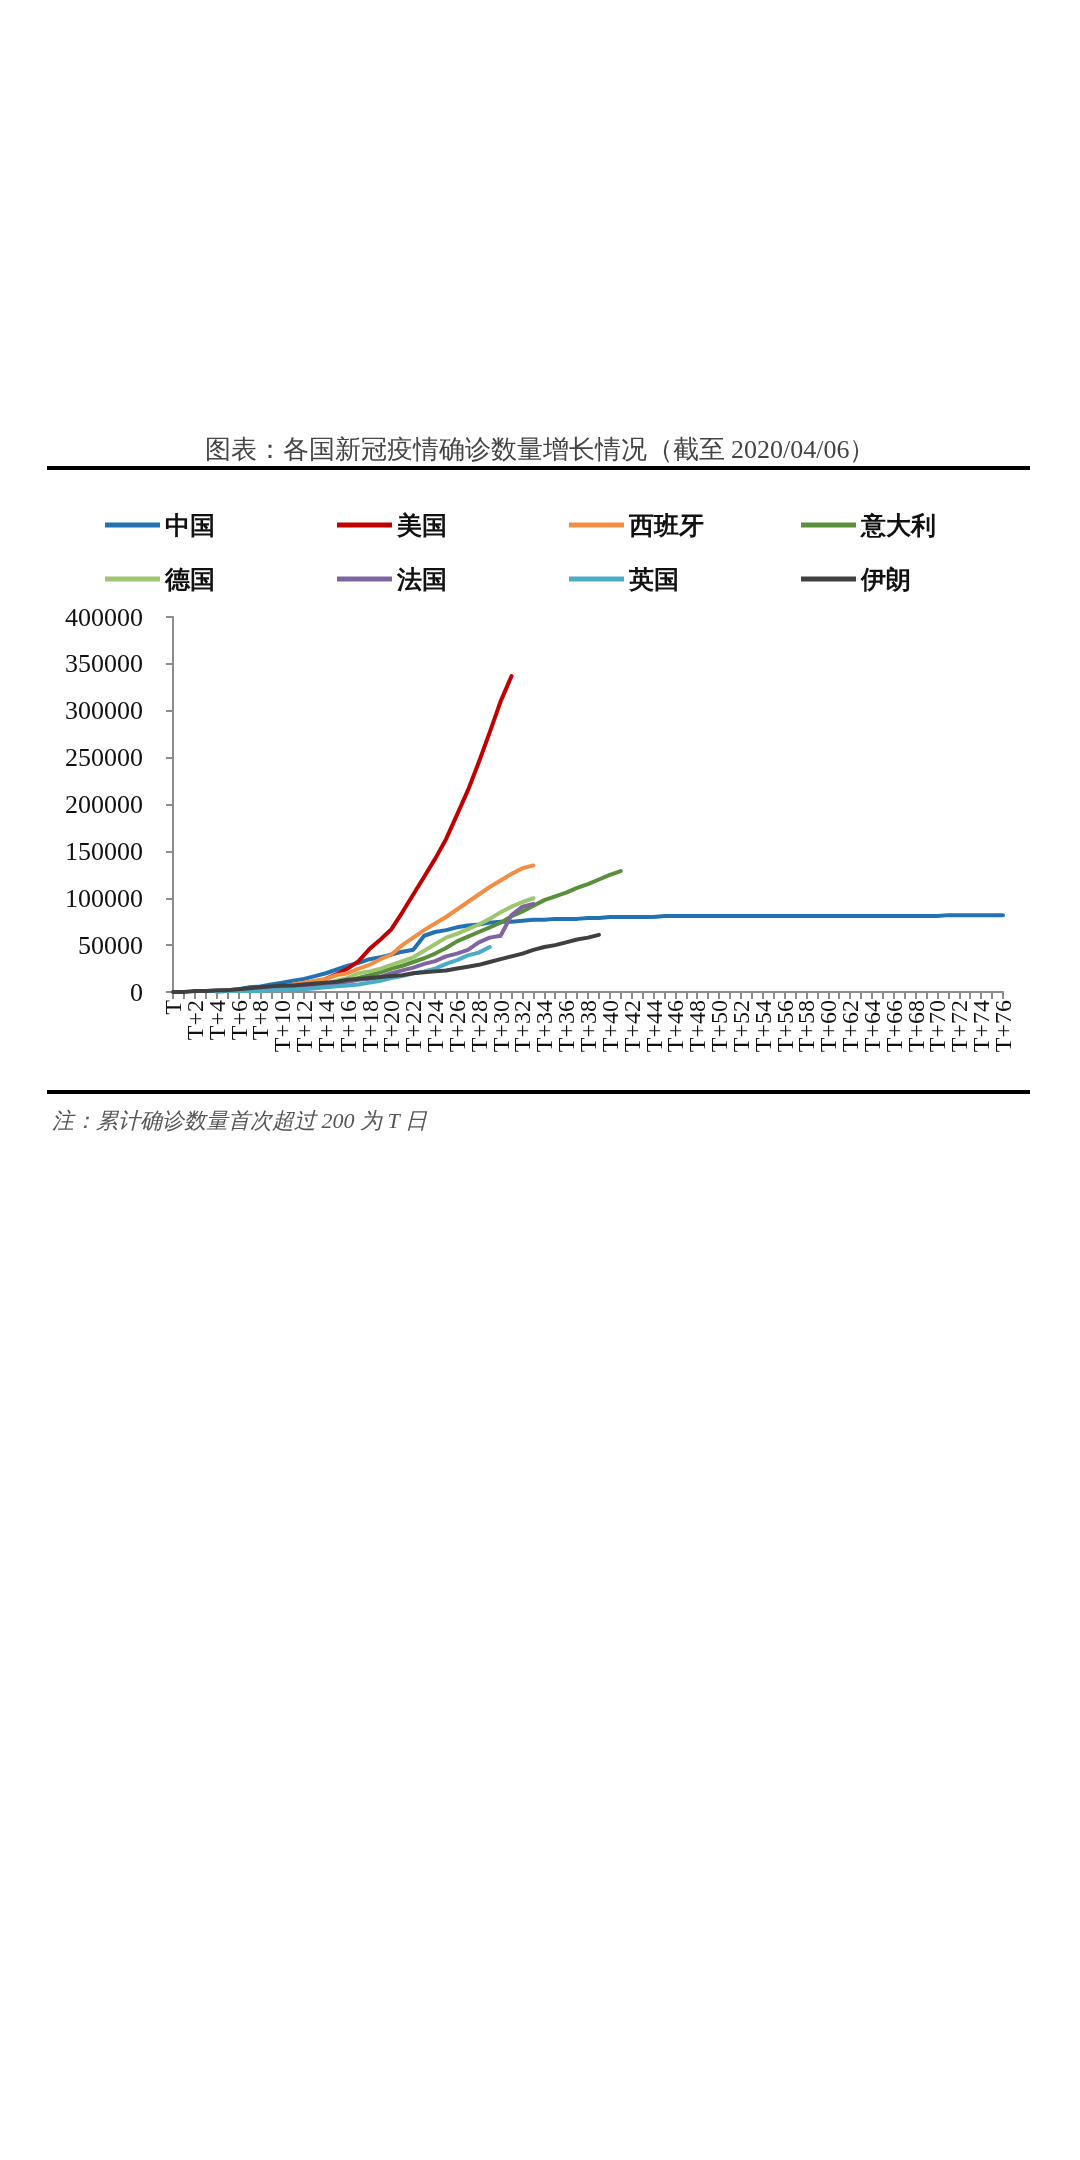  I want to click on y-tick-label: 200000, so click(104, 804).